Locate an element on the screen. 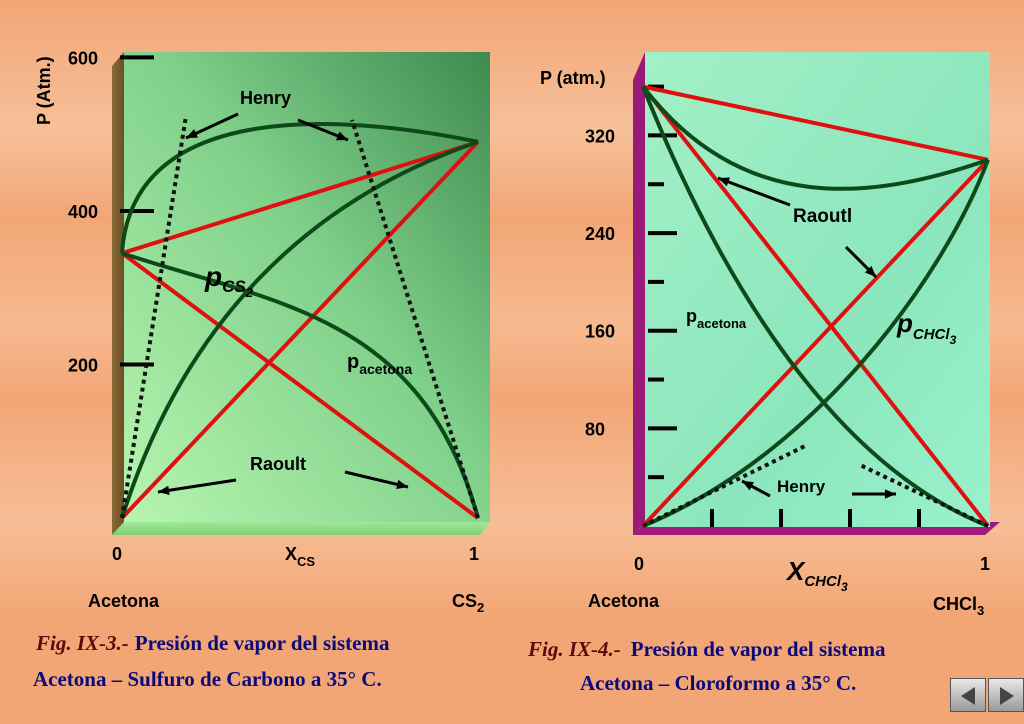 This screenshot has height=724, width=1024. right-triangle-icon is located at coordinates (1007, 696).